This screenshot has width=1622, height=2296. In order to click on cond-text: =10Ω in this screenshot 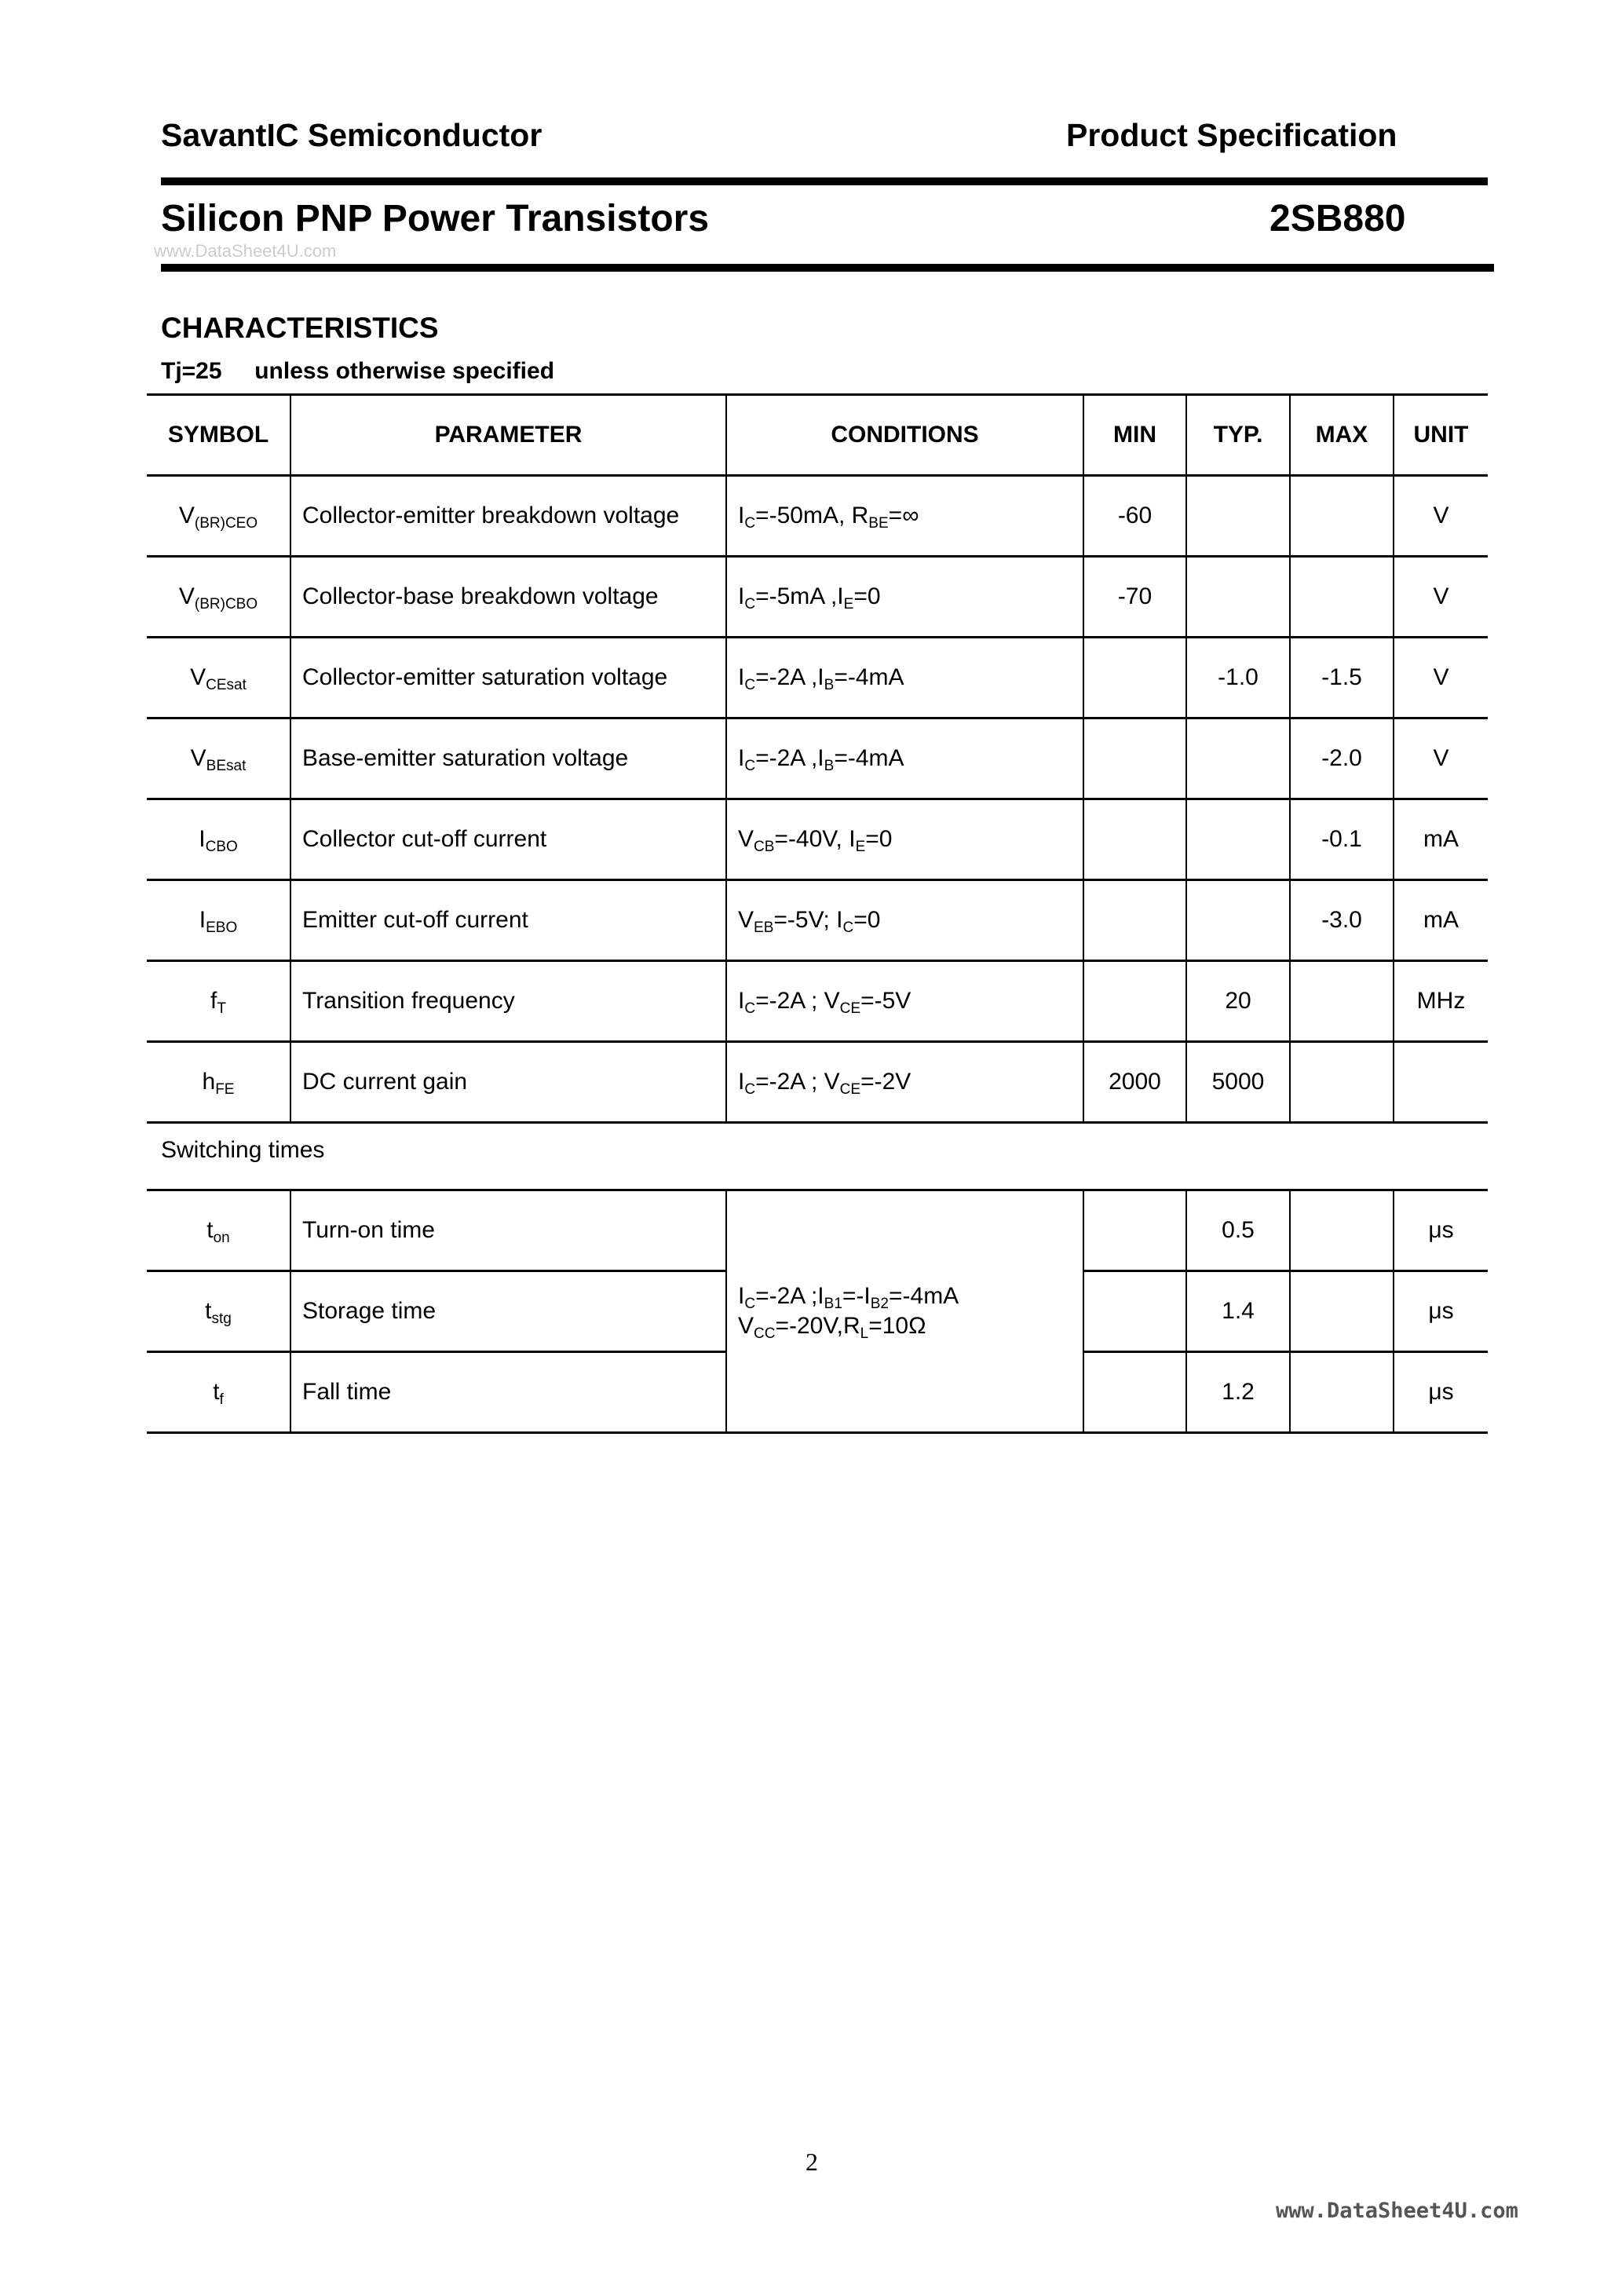, I will do `click(897, 1326)`.